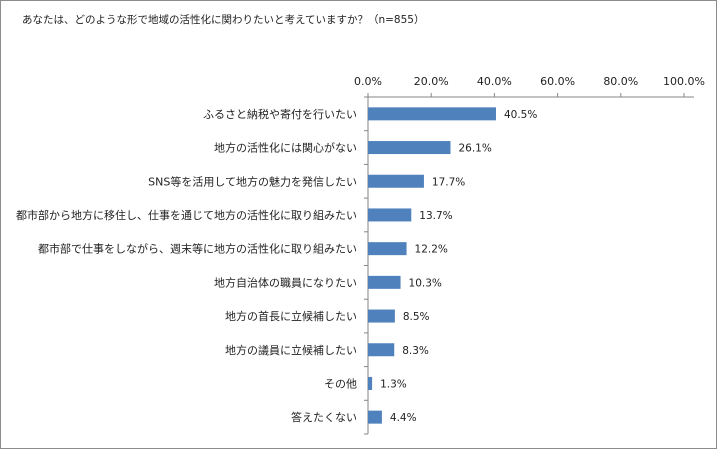  I want to click on category-label: ふるさと納税や寄付を行いたい, so click(280, 114).